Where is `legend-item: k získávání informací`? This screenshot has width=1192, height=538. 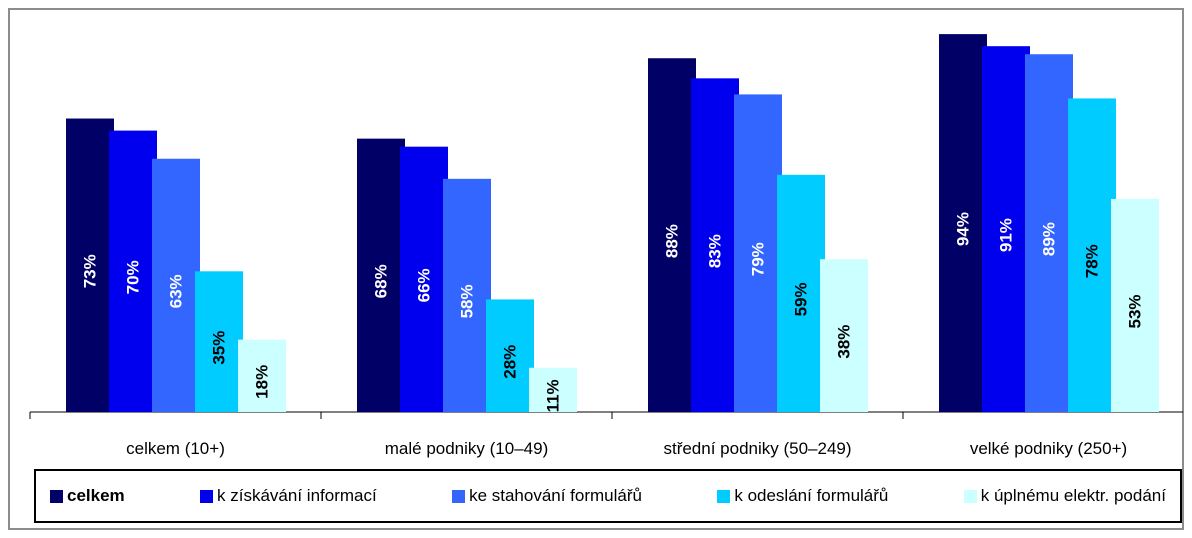 legend-item: k získávání informací is located at coordinates (288, 496).